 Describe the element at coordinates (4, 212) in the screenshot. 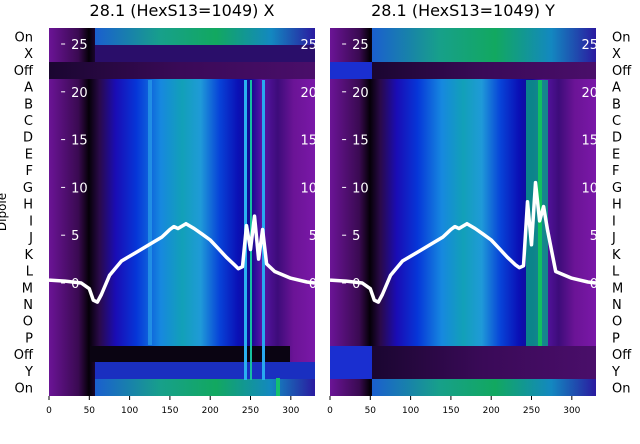

I see `y-axis-label: Dipole` at that location.